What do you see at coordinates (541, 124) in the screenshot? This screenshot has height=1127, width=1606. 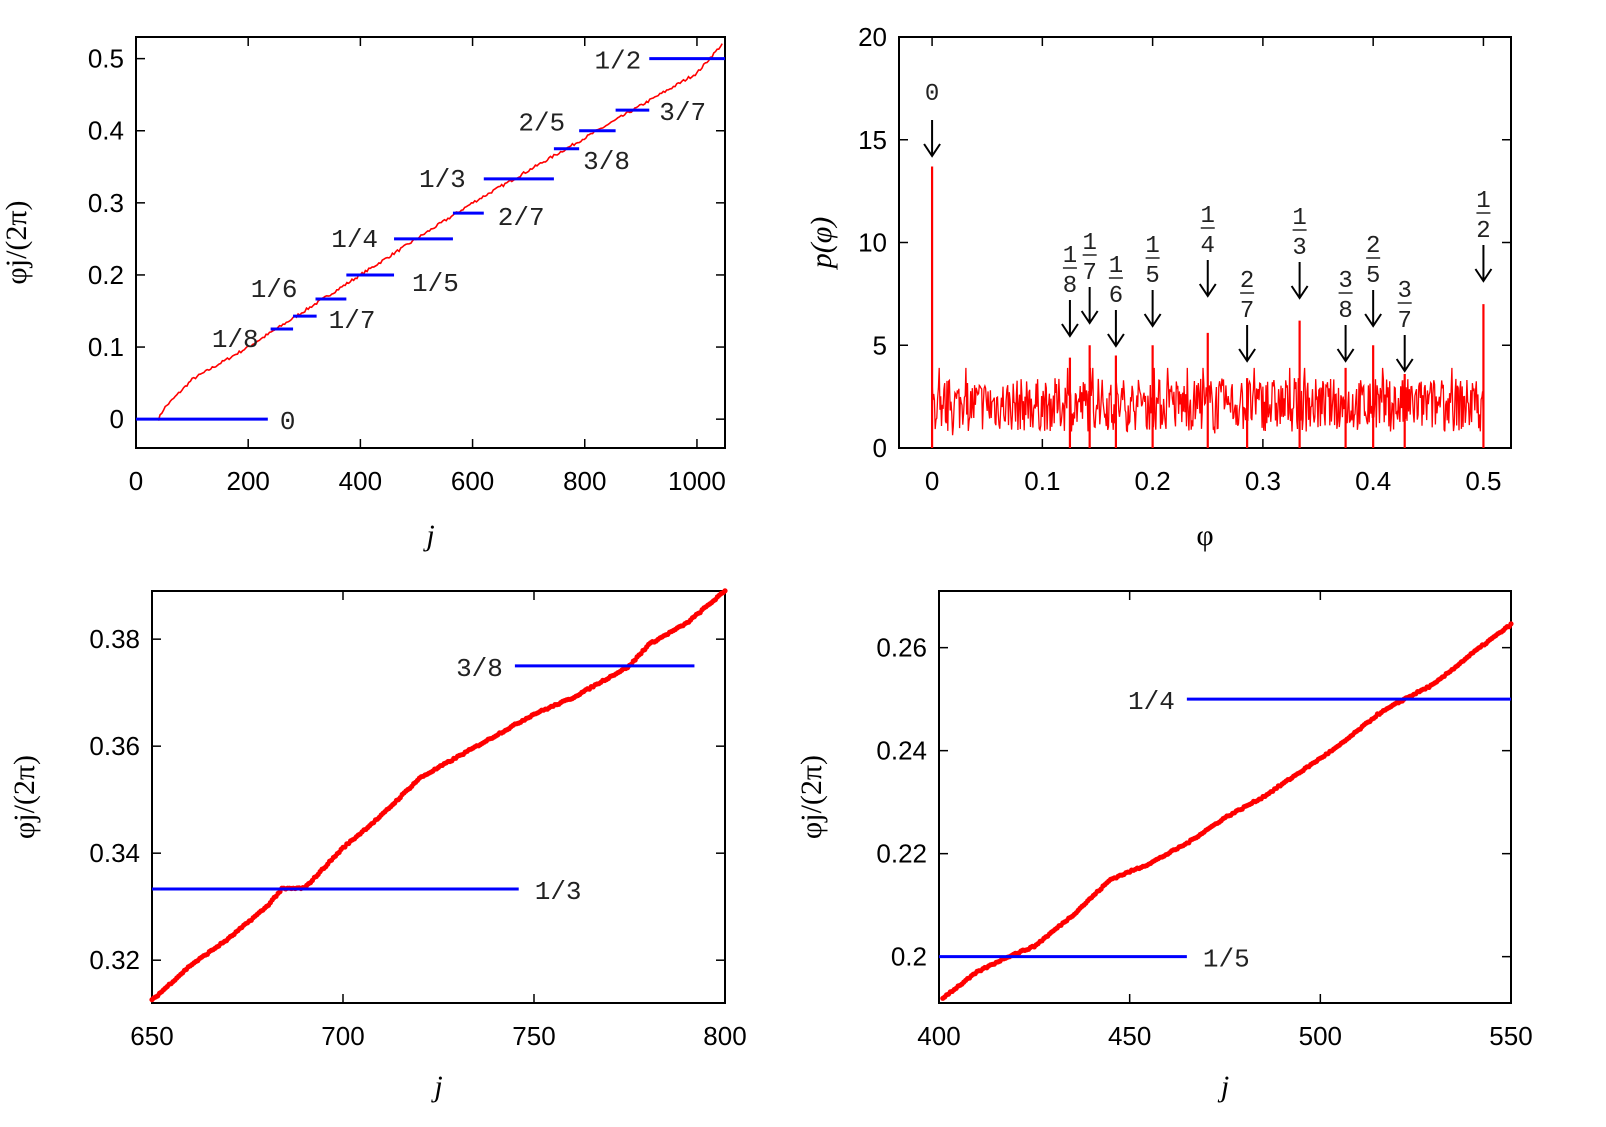 I see `plateau-label: 2/5` at bounding box center [541, 124].